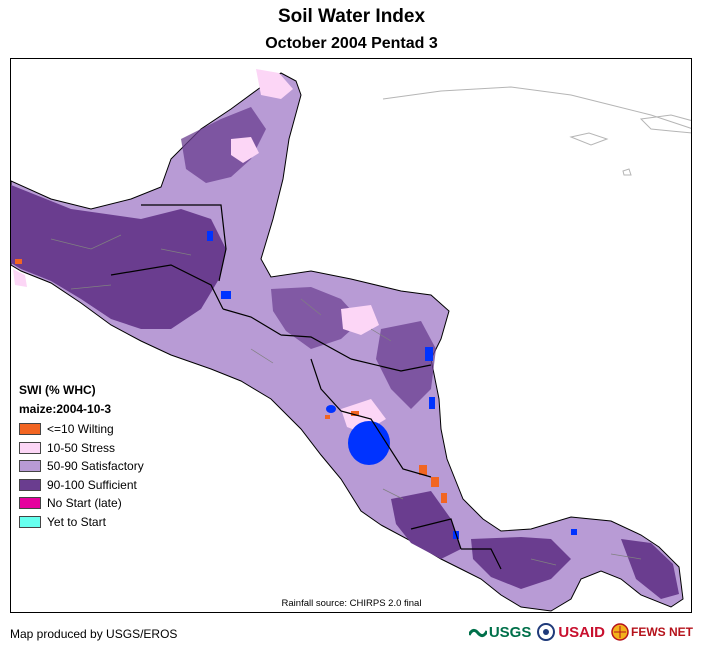  Describe the element at coordinates (589, 139) in the screenshot. I see `jamaica-outline` at that location.